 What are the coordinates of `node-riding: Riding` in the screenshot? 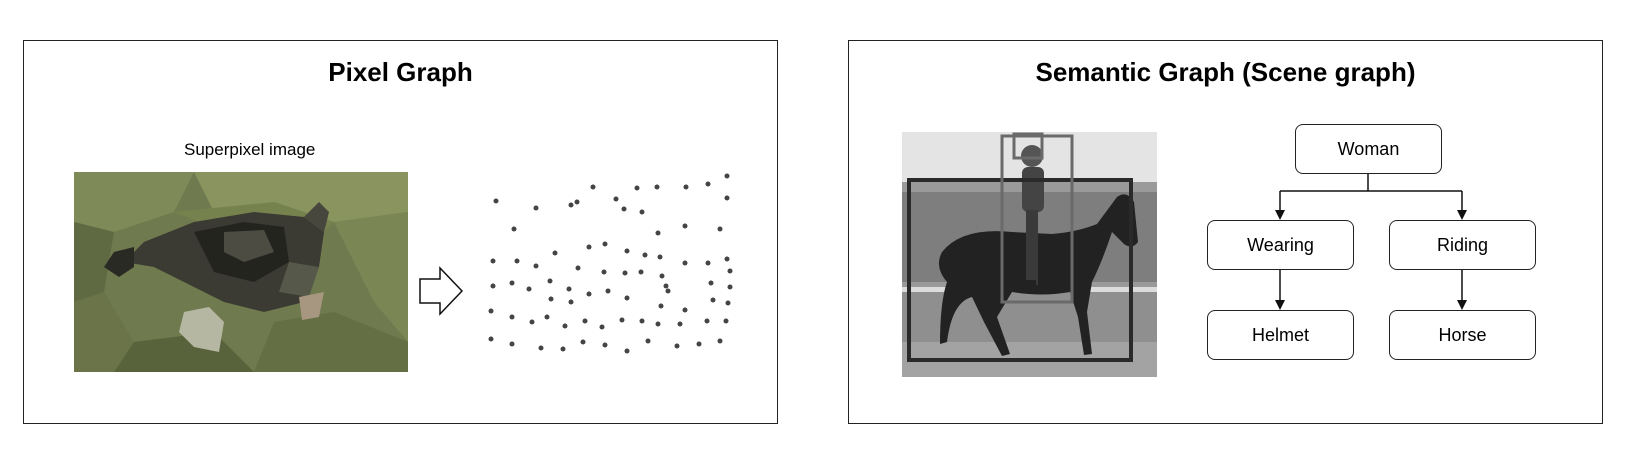 It's located at (1462, 245).